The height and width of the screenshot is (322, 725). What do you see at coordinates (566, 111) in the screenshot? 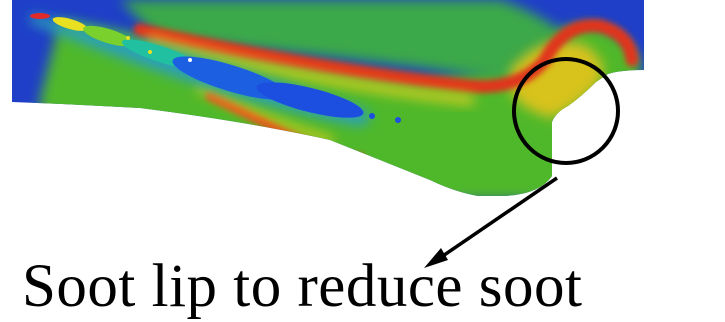
I see `soot-lip-highlight-icon` at bounding box center [566, 111].